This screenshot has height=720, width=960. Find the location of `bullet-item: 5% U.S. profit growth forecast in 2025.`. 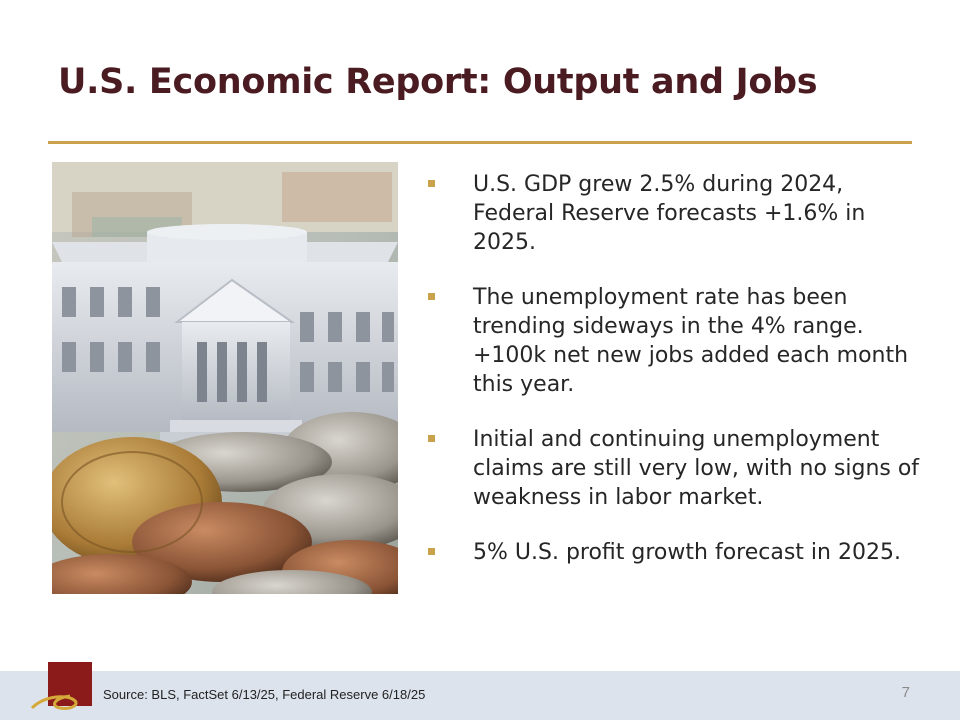

bullet-item: 5% U.S. profit growth forecast in 2025. is located at coordinates (675, 552).